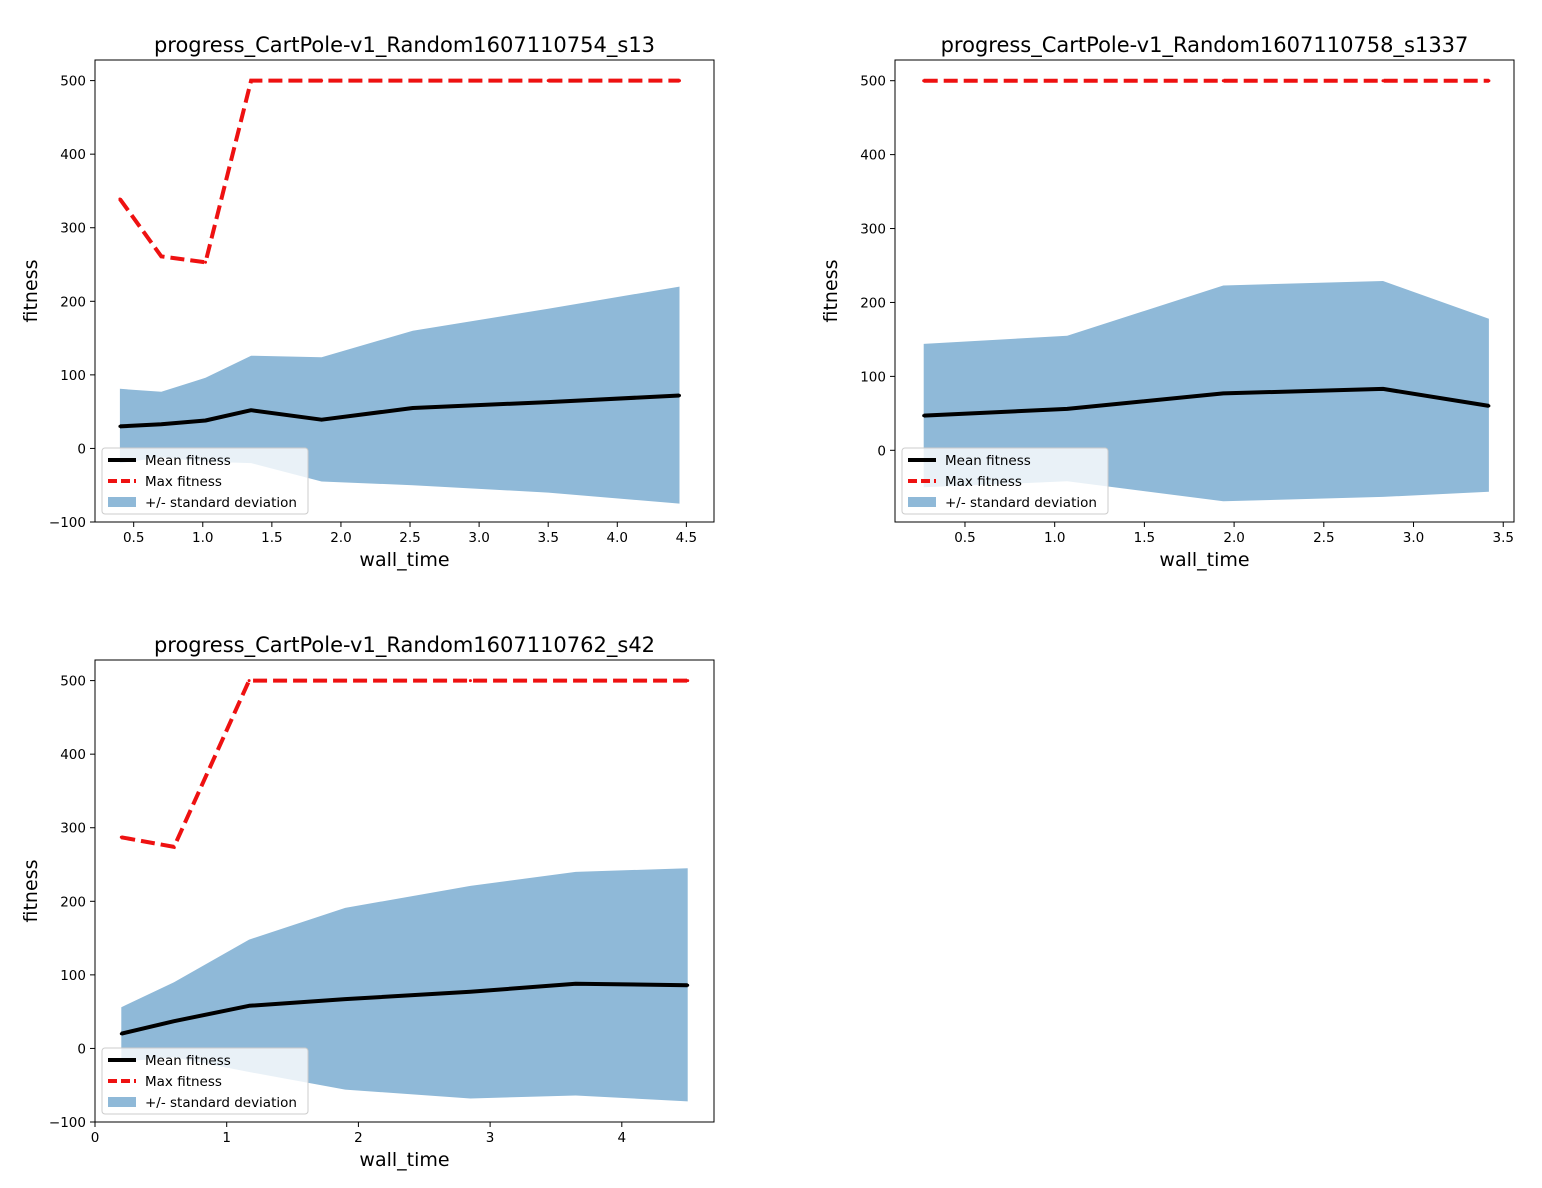  I want to click on x-tick-label: 4.5, so click(686, 538).